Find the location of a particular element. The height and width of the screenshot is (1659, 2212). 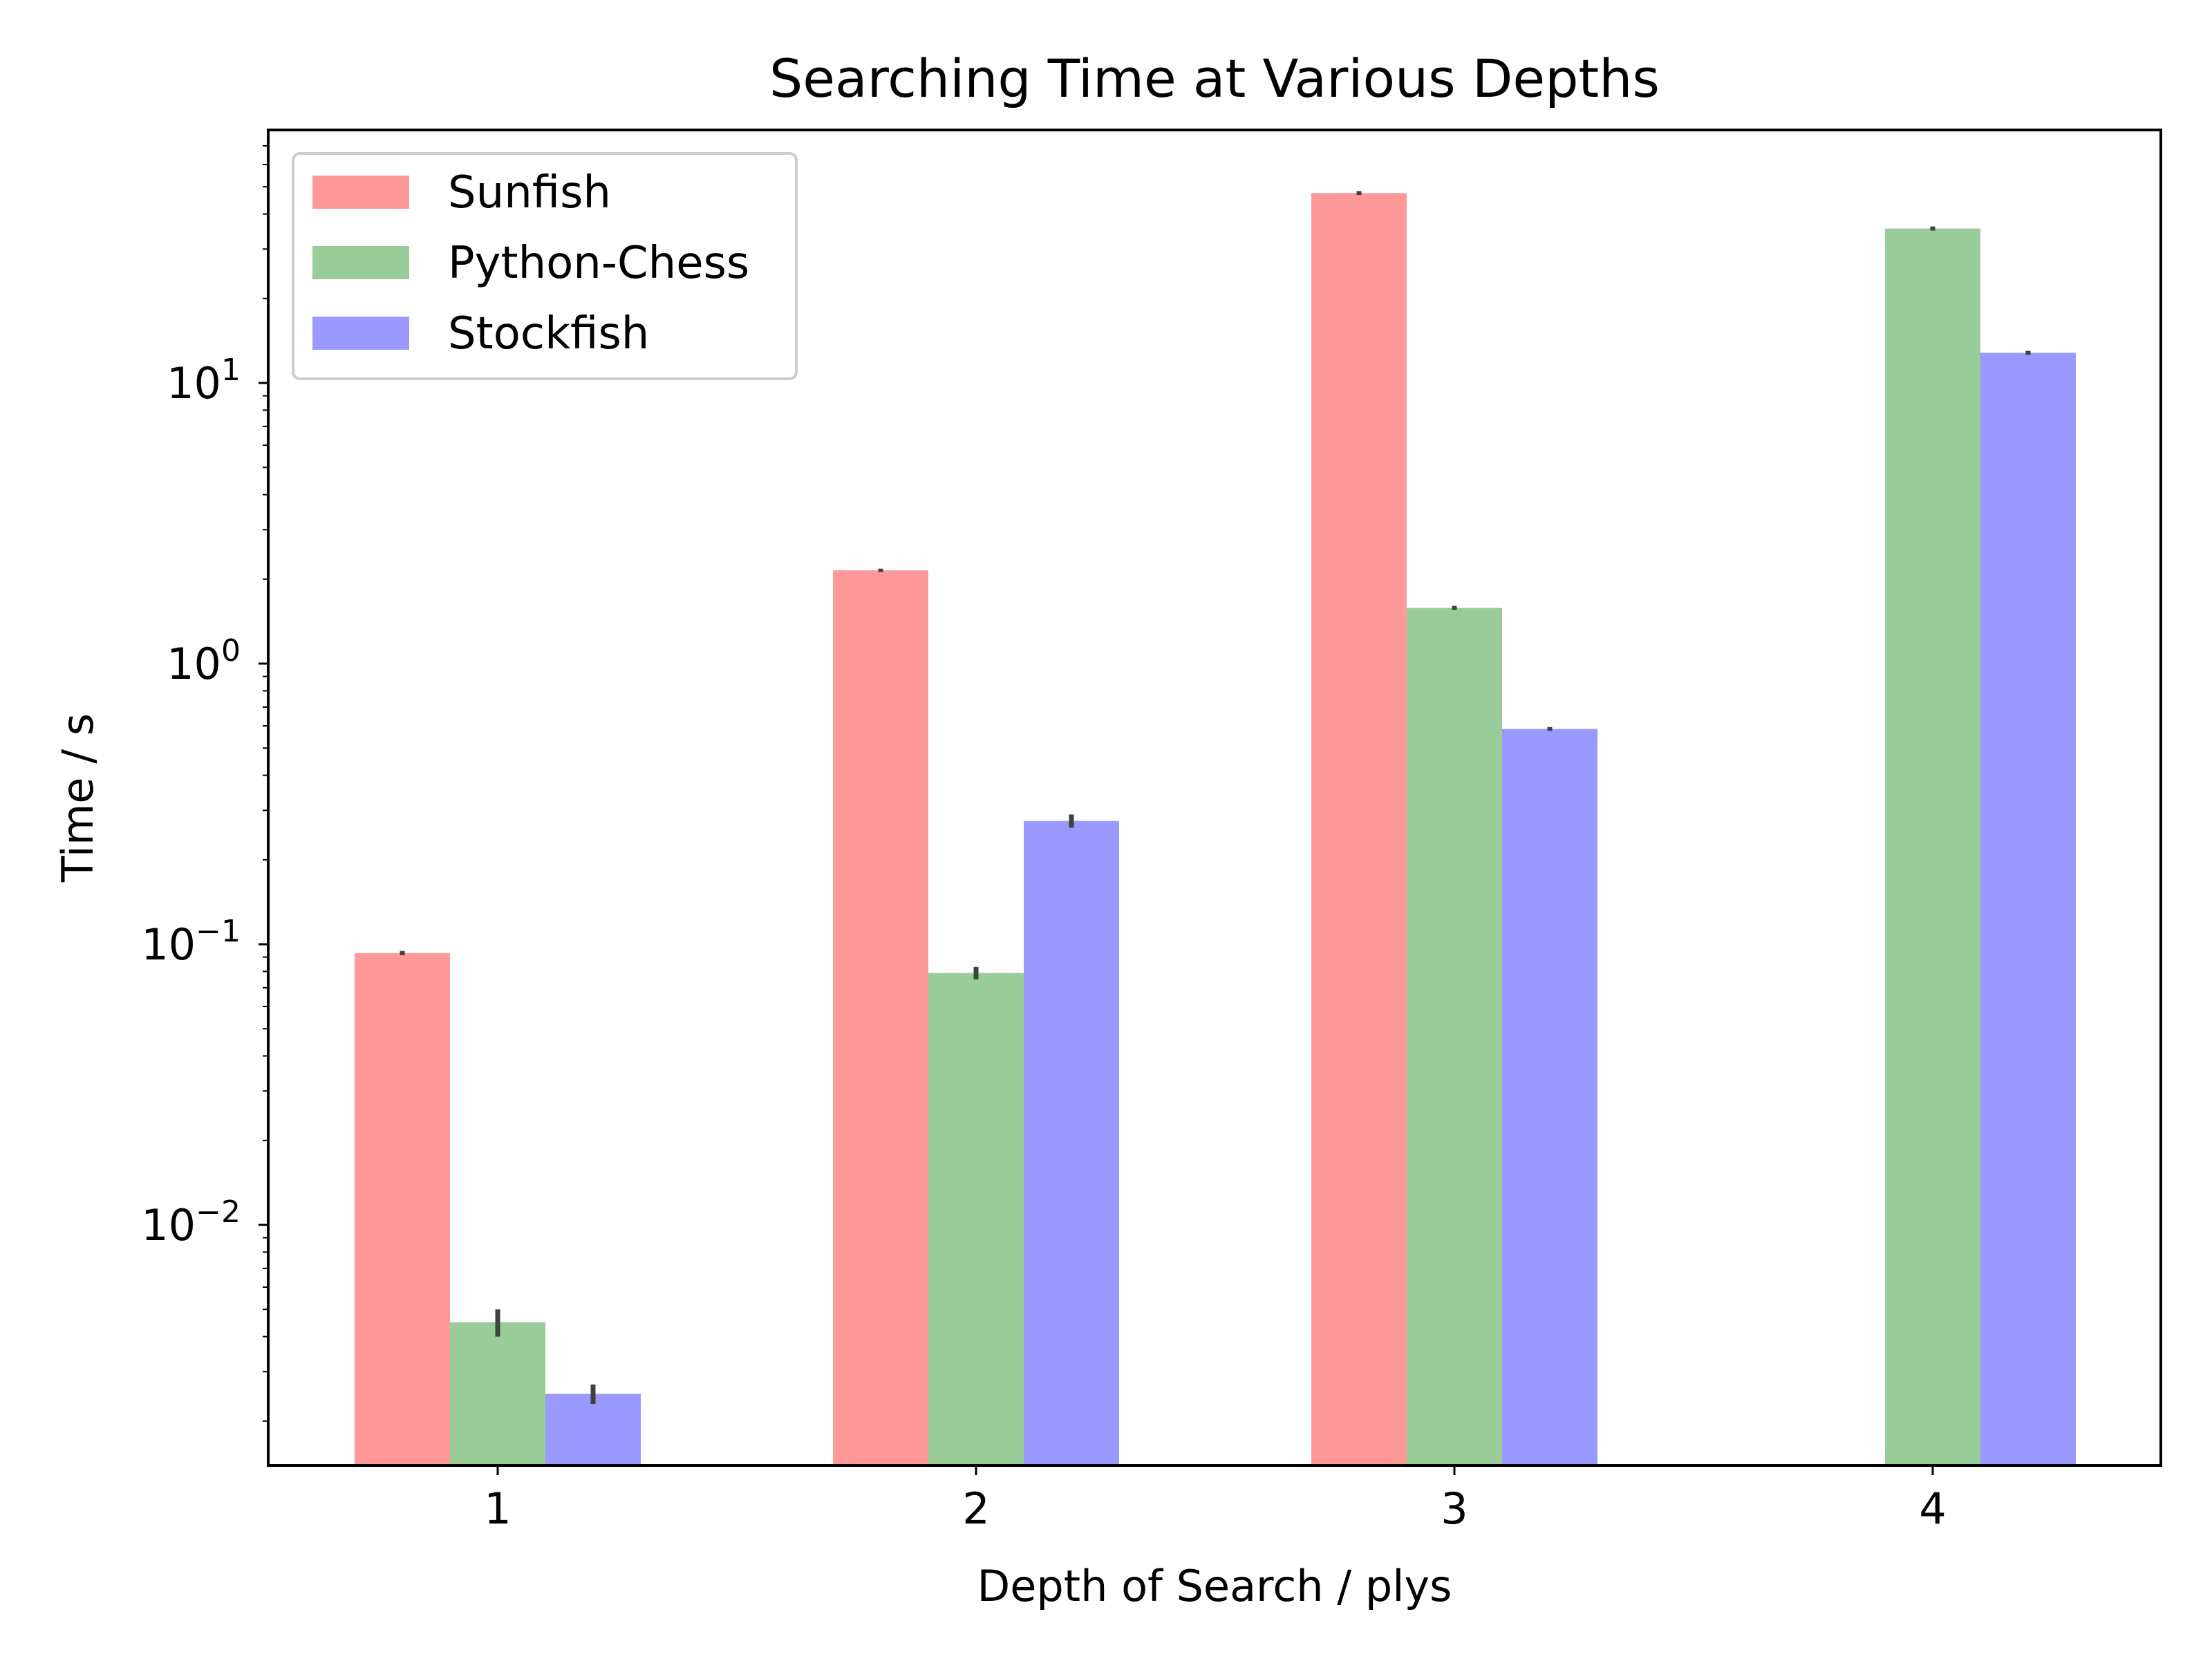

x-tick-label-4: 4 is located at coordinates (1933, 1508).